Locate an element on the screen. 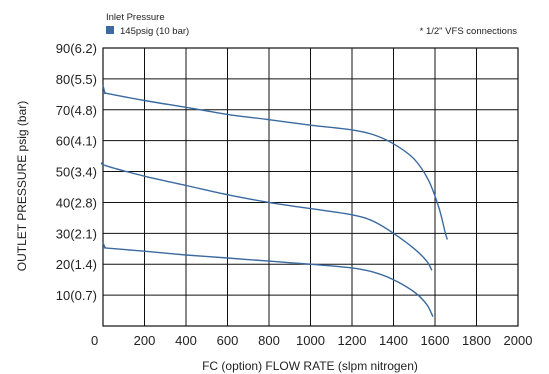 Image resolution: width=549 pixels, height=374 pixels. y-tick-label: 60(4.1) is located at coordinates (76, 141).